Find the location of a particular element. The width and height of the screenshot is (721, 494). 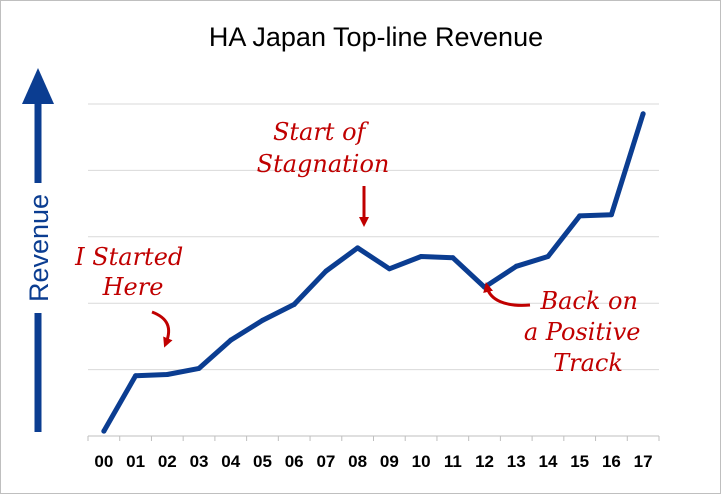

annotation-arrow-started is located at coordinates (162, 329).